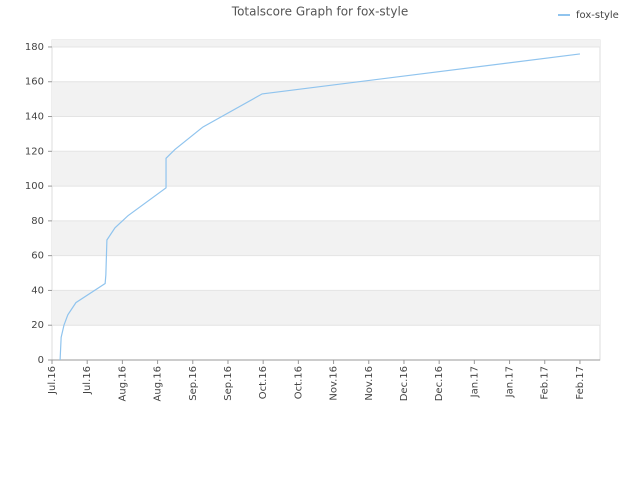 This screenshot has height=480, width=640. Describe the element at coordinates (34, 47) in the screenshot. I see `y-tick-label: 180` at that location.